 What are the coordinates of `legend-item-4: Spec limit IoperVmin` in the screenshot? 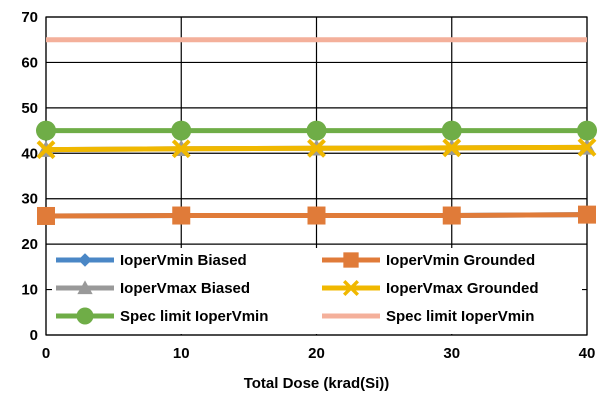 It's located at (162, 316).